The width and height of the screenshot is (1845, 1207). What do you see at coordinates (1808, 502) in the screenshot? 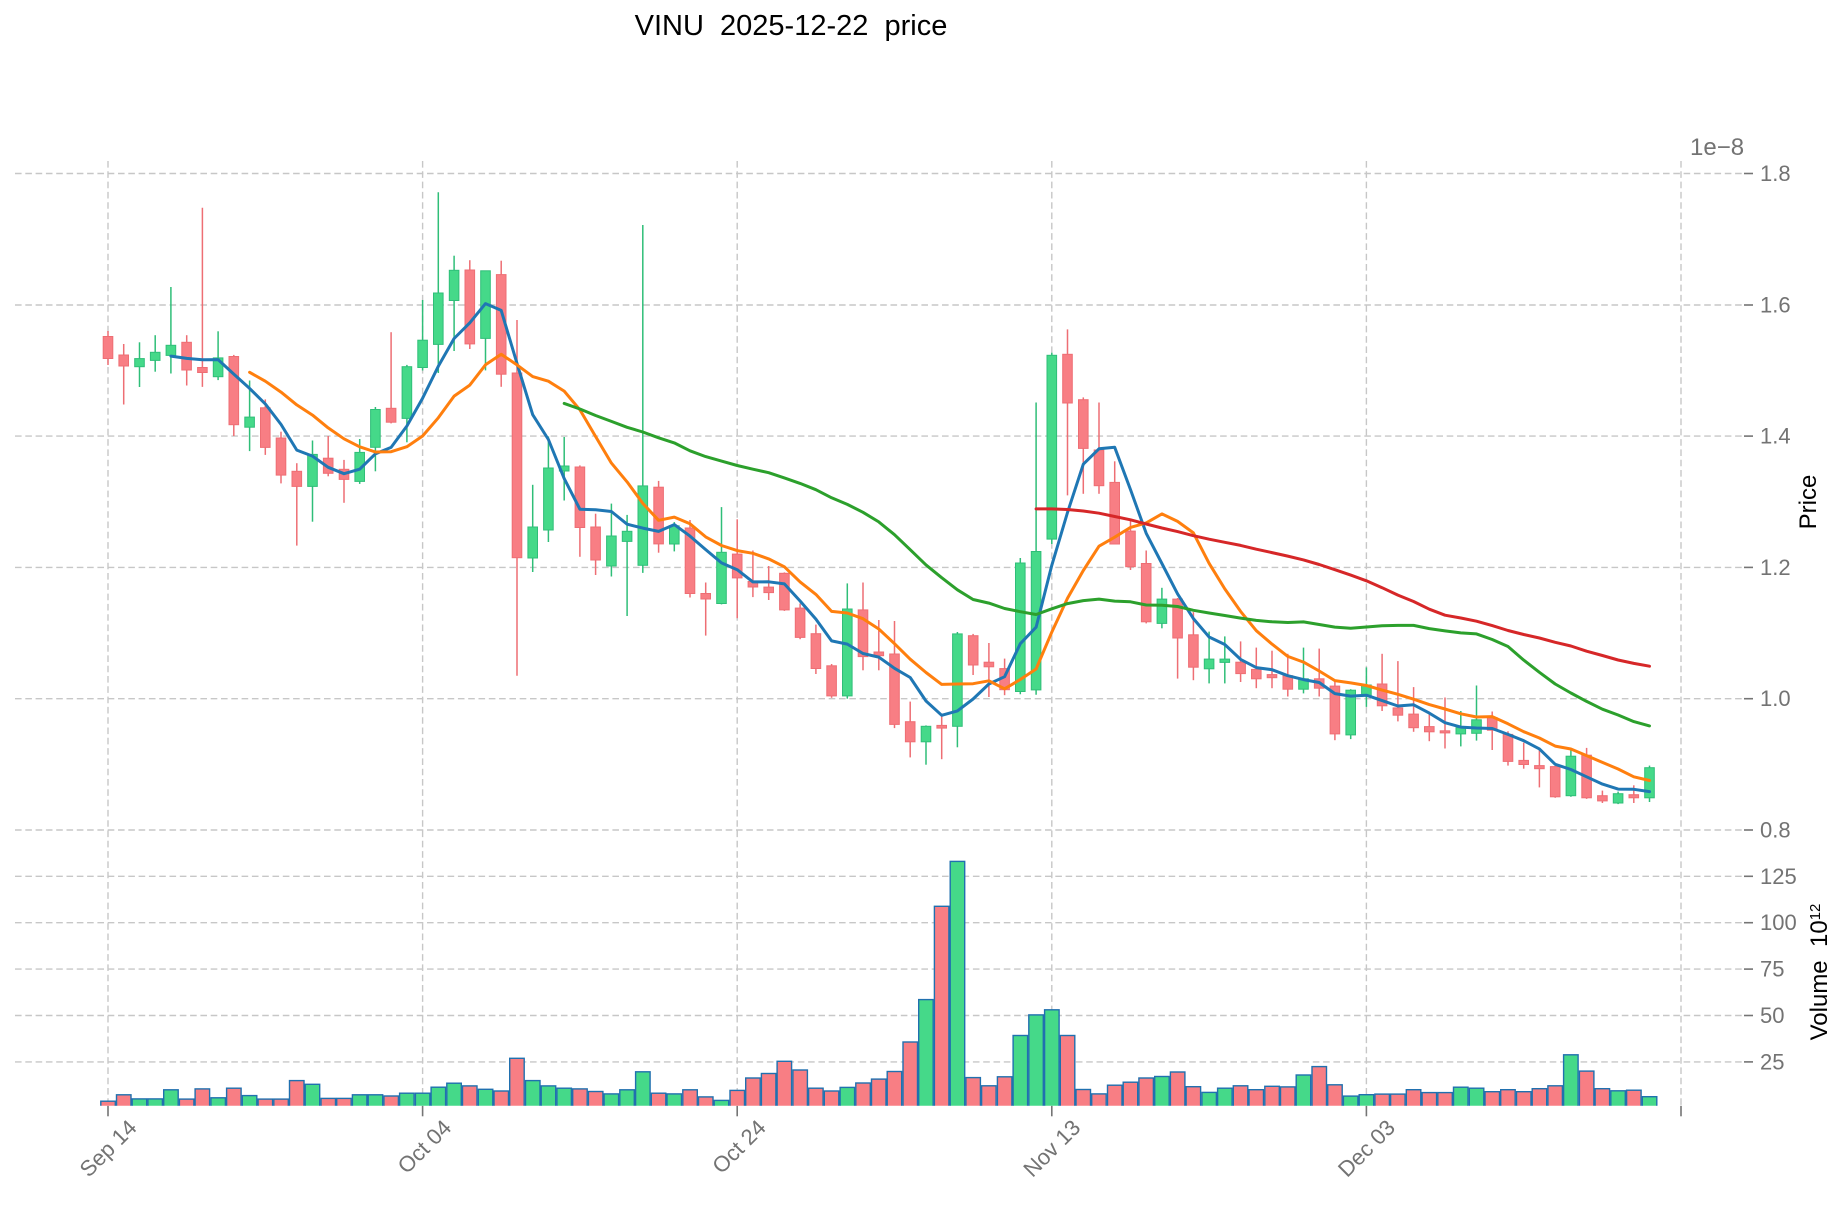
I see `svg-text: Price` at bounding box center [1808, 502].